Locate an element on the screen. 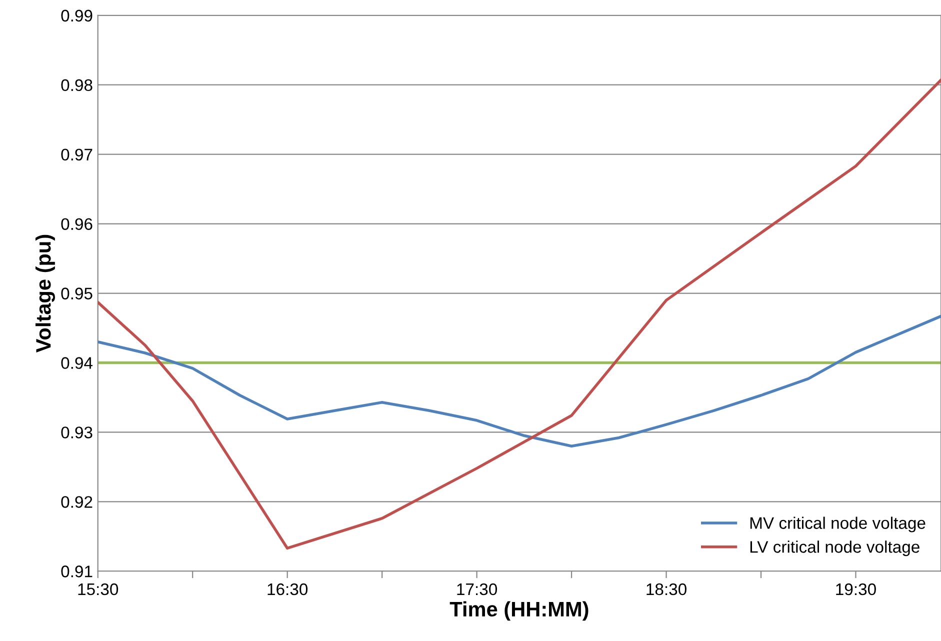 The width and height of the screenshot is (941, 641). legend-label: MV critical node voltage is located at coordinates (838, 524).